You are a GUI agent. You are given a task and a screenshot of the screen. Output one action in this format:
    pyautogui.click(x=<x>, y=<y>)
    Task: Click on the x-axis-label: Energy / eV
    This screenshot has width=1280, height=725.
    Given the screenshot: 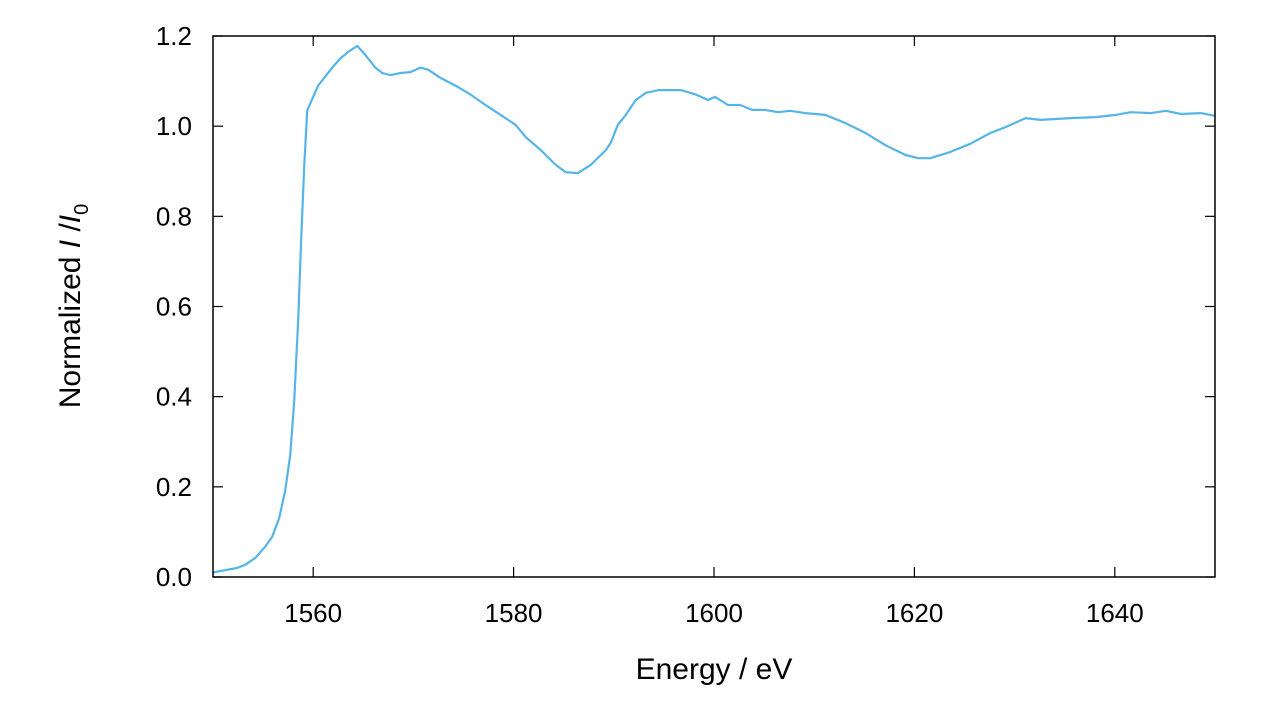 What is the action you would take?
    pyautogui.click(x=714, y=669)
    